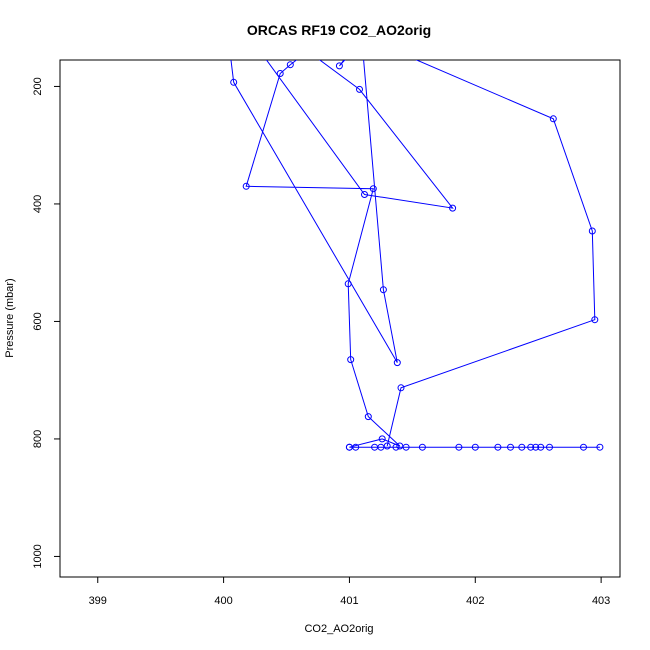 This screenshot has width=650, height=650. Describe the element at coordinates (223, 601) in the screenshot. I see `x-tick-label: 400` at that location.